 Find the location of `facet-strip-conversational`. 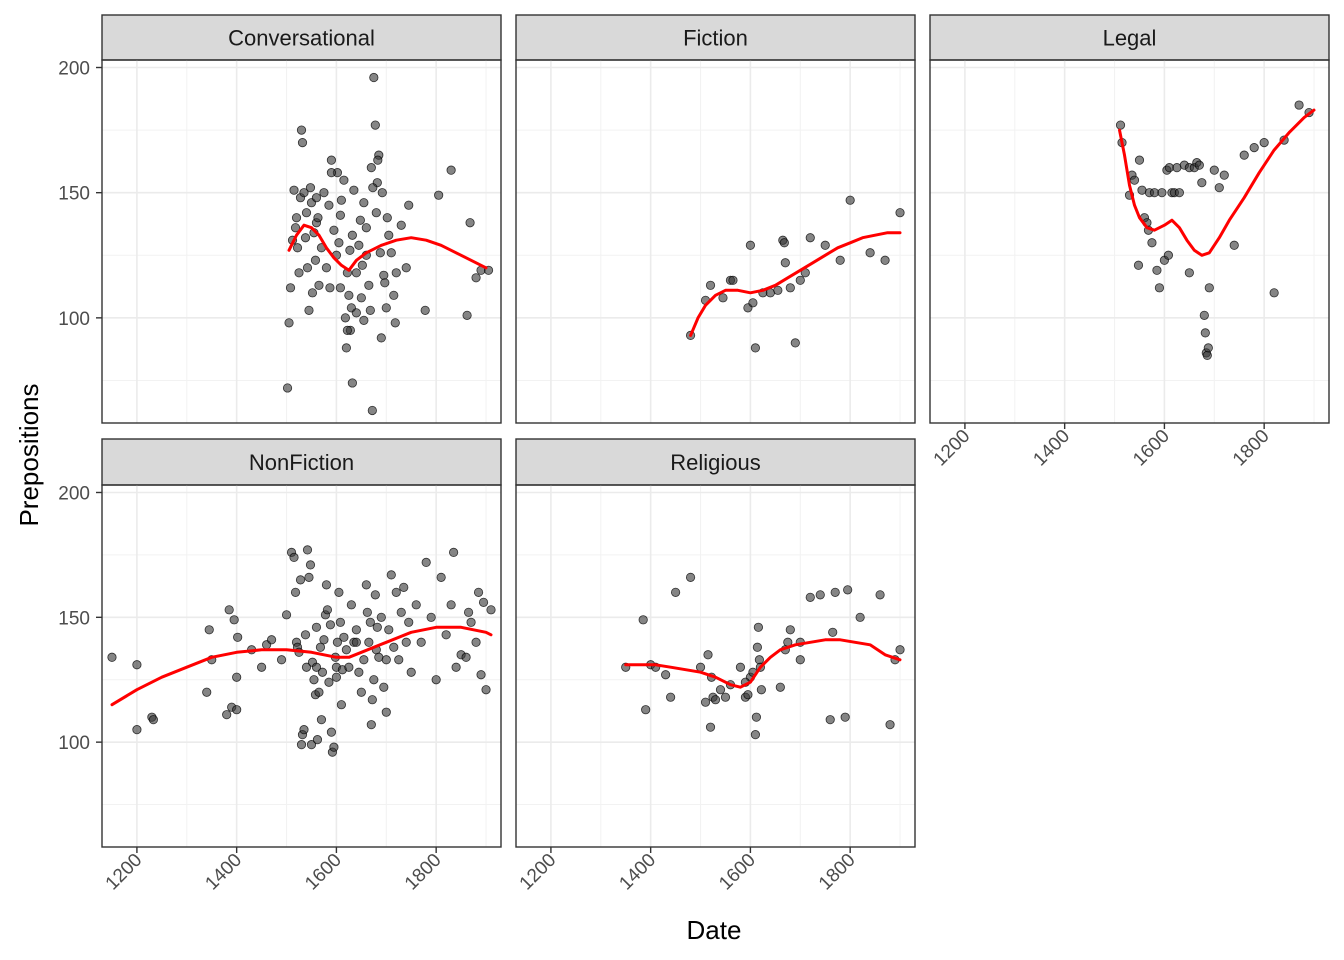

facet-strip-conversational is located at coordinates (301, 37).